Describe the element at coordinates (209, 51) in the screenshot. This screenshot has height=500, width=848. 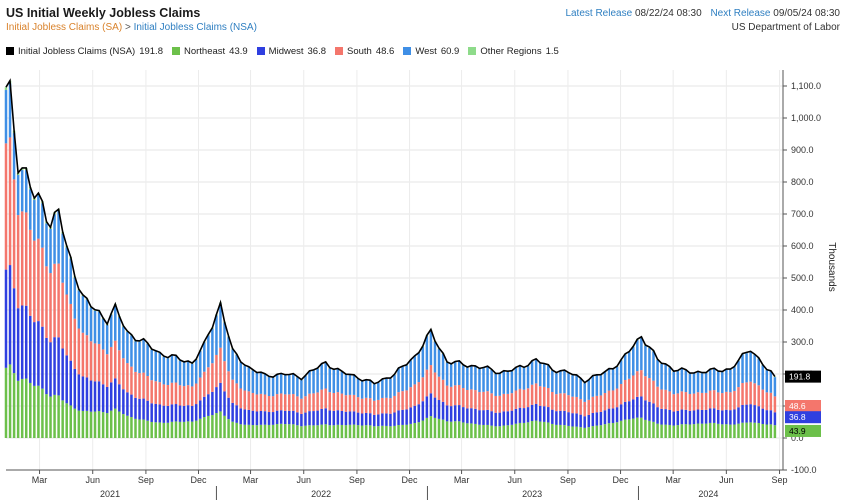
I see `legend-item-northeast: Northeast 43.9` at that location.